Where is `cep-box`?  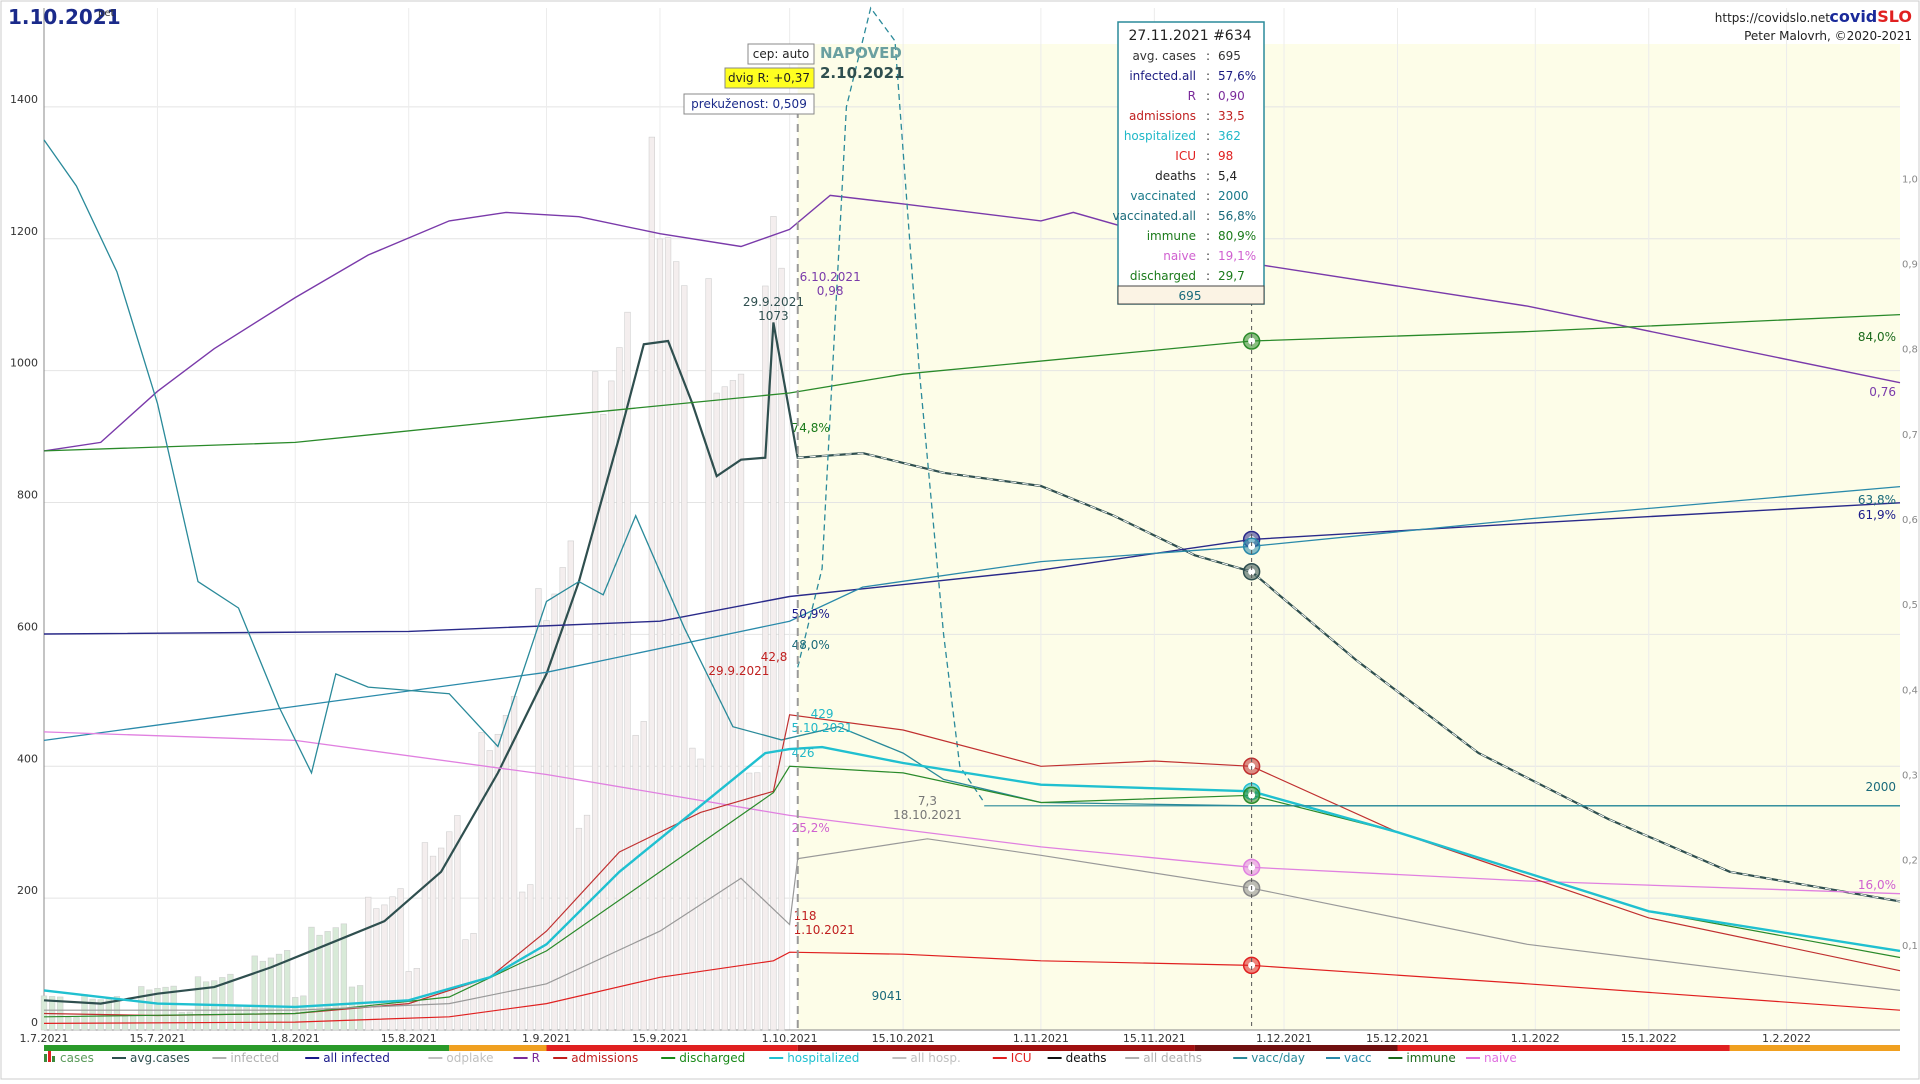 cep-box is located at coordinates (781, 54).